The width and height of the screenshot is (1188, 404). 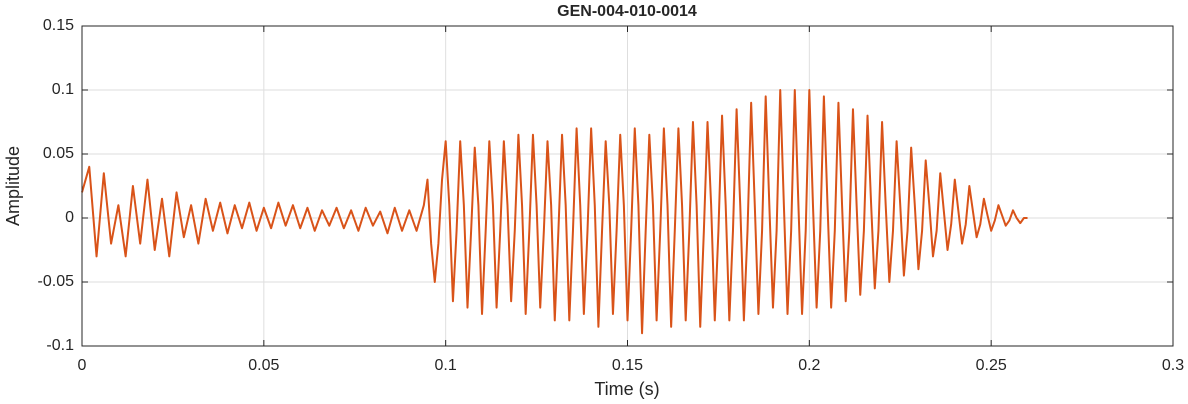 I want to click on x-tick-label: 0, so click(x=82, y=365).